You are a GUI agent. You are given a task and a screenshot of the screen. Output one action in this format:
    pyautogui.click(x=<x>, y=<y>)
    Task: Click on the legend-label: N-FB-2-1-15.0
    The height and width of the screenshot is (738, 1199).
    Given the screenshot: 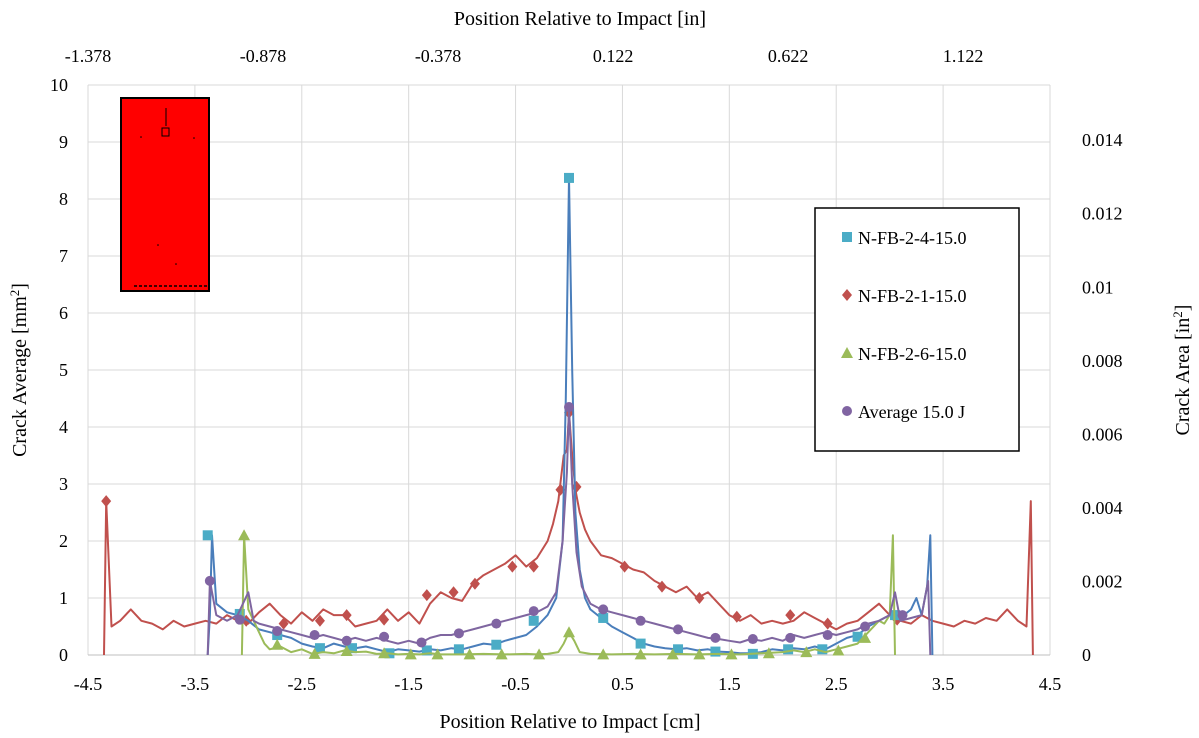 What is the action you would take?
    pyautogui.click(x=912, y=296)
    